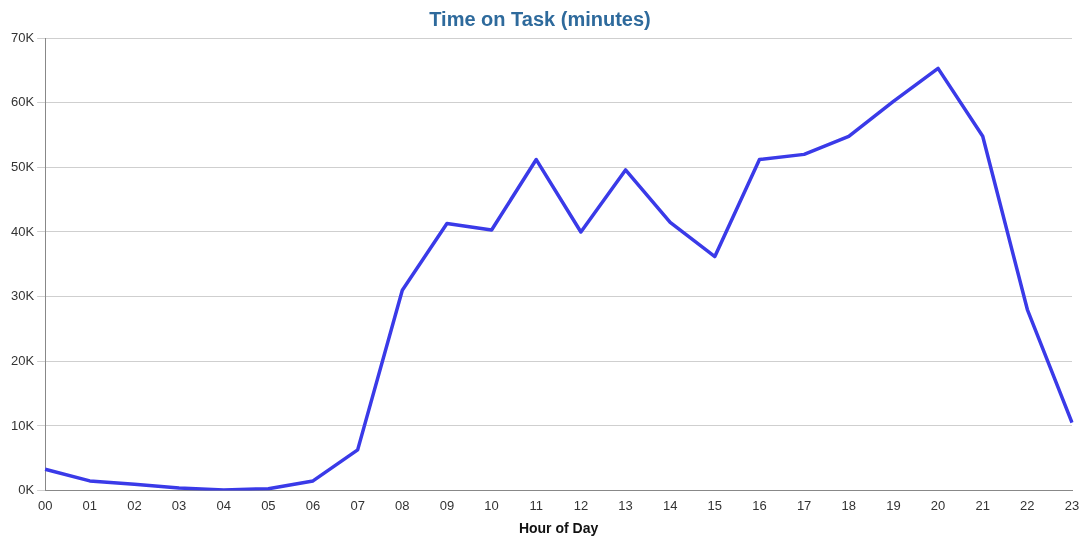 This screenshot has height=550, width=1092. What do you see at coordinates (491, 505) in the screenshot?
I see `x-tick-label: 10` at bounding box center [491, 505].